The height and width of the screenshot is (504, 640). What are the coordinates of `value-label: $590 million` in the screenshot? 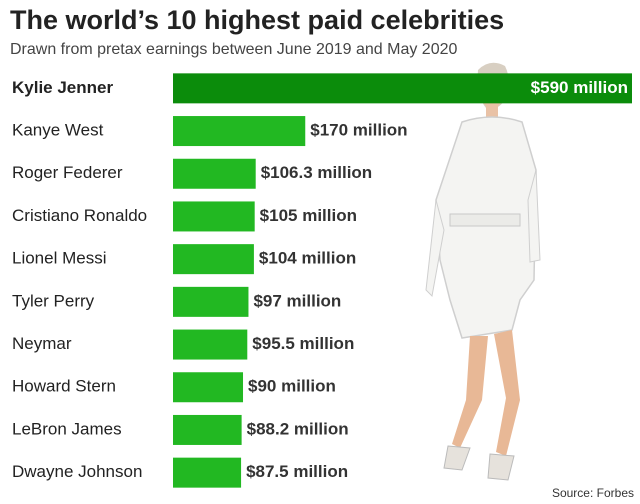 It's located at (579, 87).